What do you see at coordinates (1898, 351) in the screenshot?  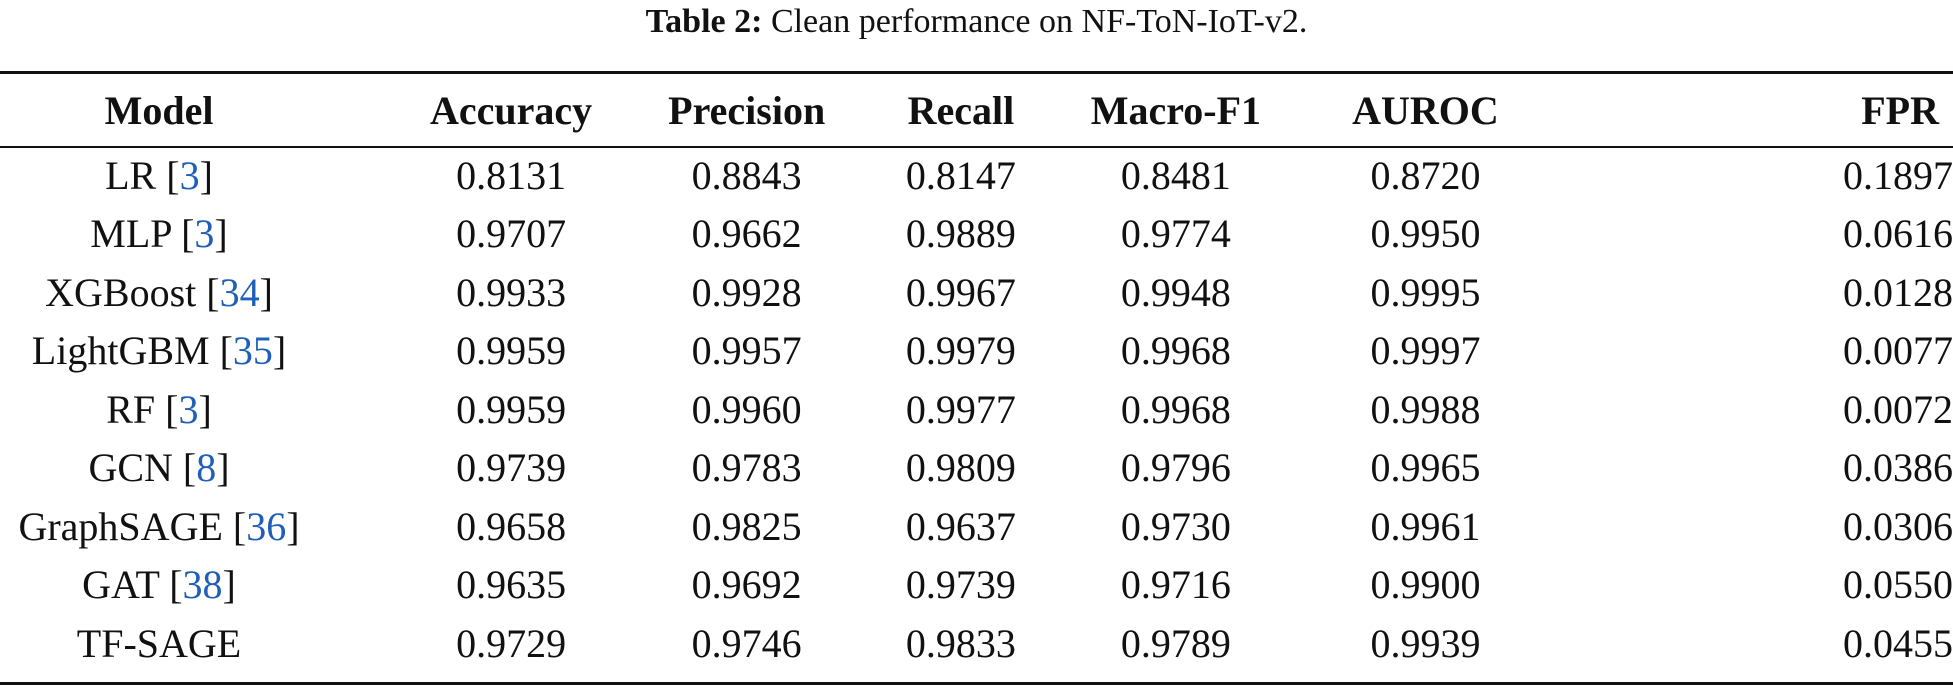 I see `value-cell-fpr: 0.0077` at bounding box center [1898, 351].